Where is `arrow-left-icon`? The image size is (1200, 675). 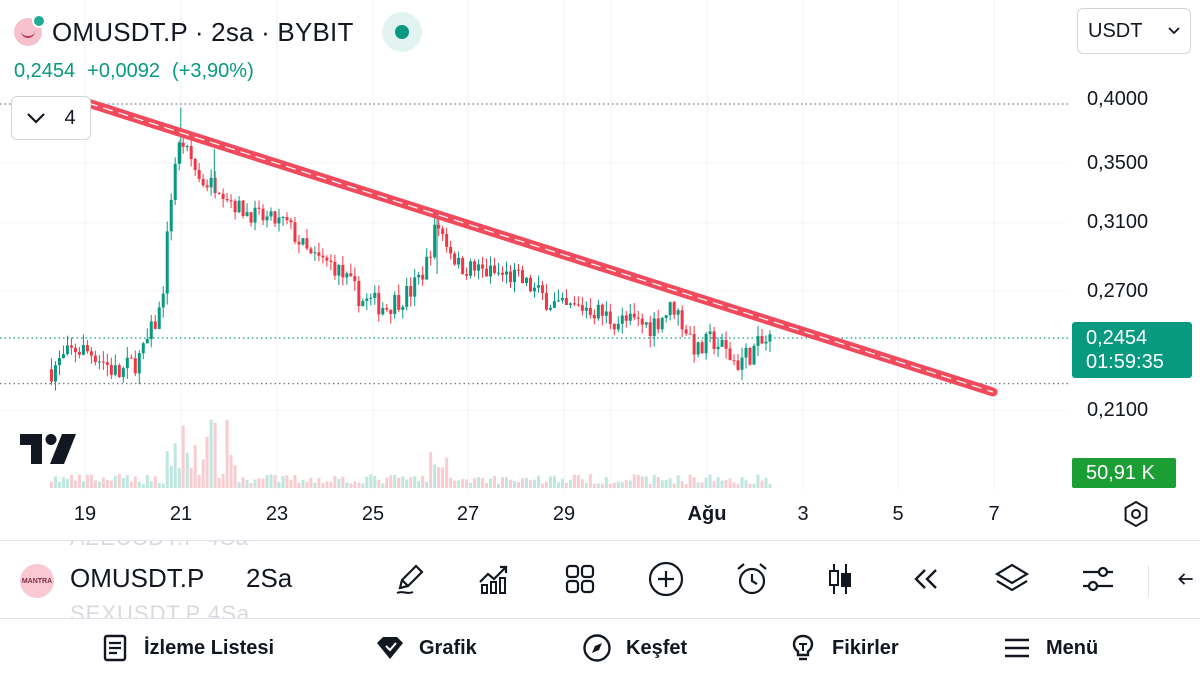 arrow-left-icon is located at coordinates (1185, 579).